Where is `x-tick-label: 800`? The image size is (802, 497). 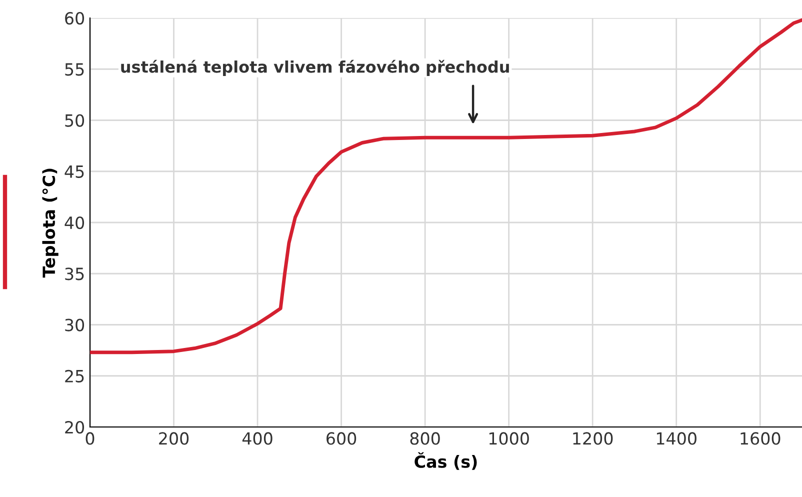 x-tick-label: 800 is located at coordinates (425, 438).